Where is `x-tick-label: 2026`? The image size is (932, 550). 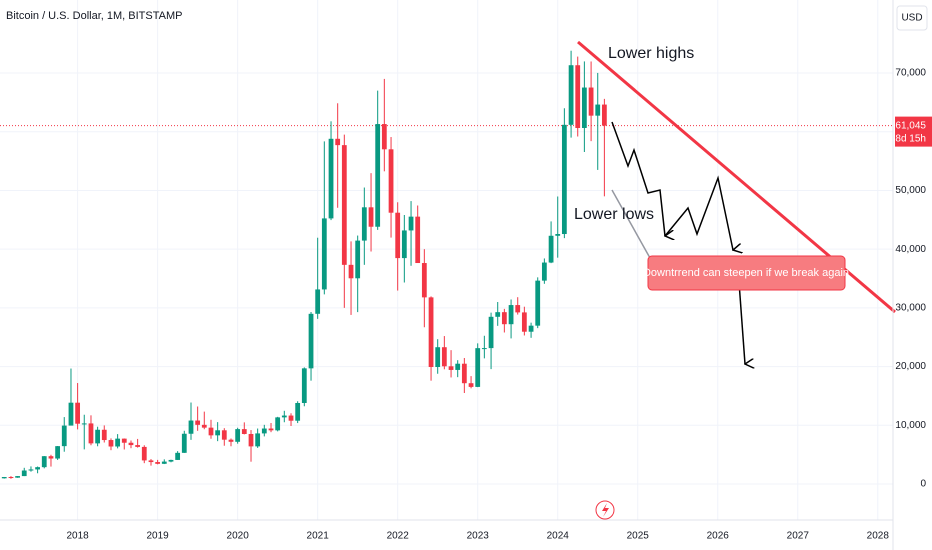
x-tick-label: 2026 is located at coordinates (718, 536).